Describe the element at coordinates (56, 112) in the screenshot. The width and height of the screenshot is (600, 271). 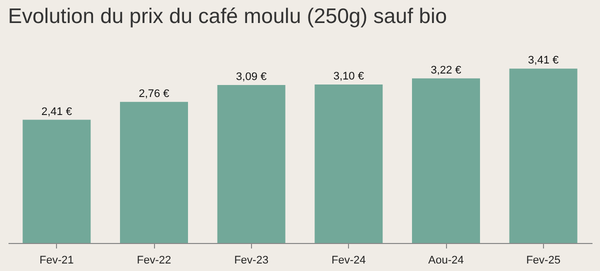
I see `data-label: 2,41 €` at that location.